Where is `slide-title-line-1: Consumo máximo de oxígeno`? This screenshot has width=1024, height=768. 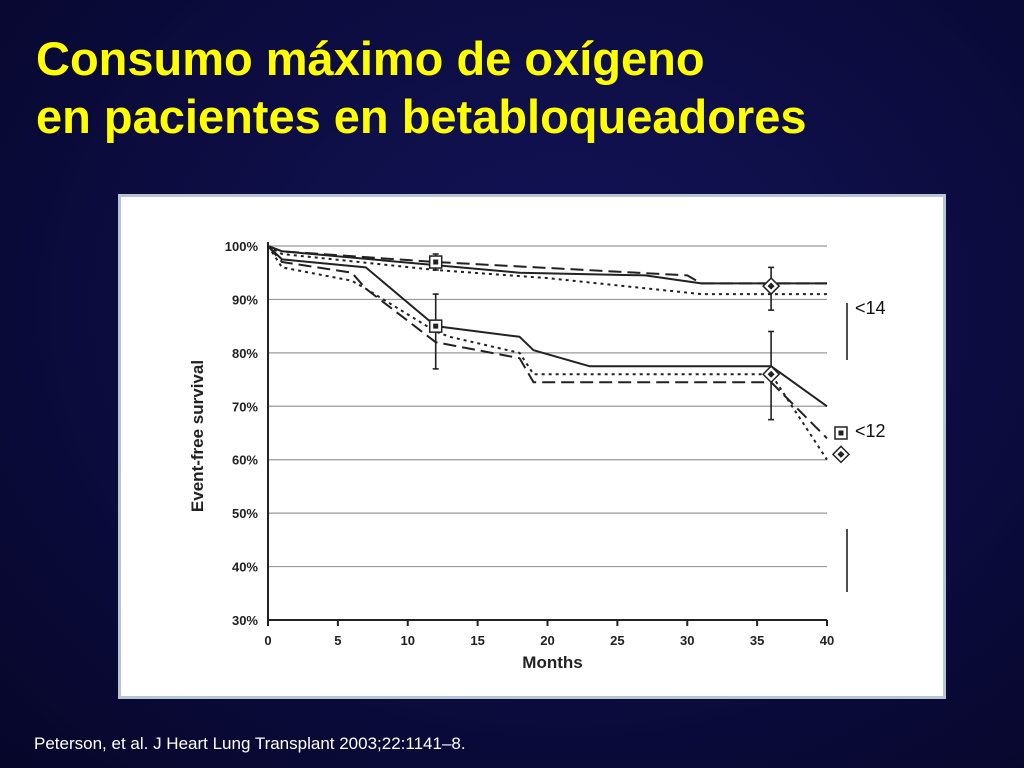
slide-title-line-1: Consumo máximo de oxígeno is located at coordinates (370, 58).